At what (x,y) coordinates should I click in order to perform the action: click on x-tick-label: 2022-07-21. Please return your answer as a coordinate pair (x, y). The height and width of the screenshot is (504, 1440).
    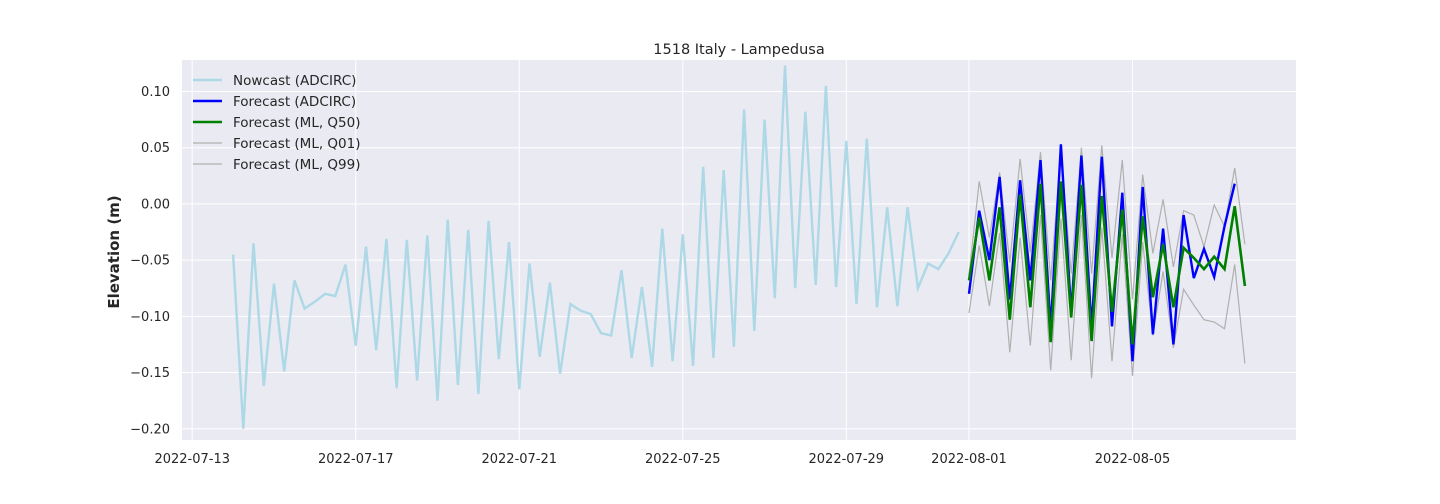
    Looking at the image, I should click on (519, 459).